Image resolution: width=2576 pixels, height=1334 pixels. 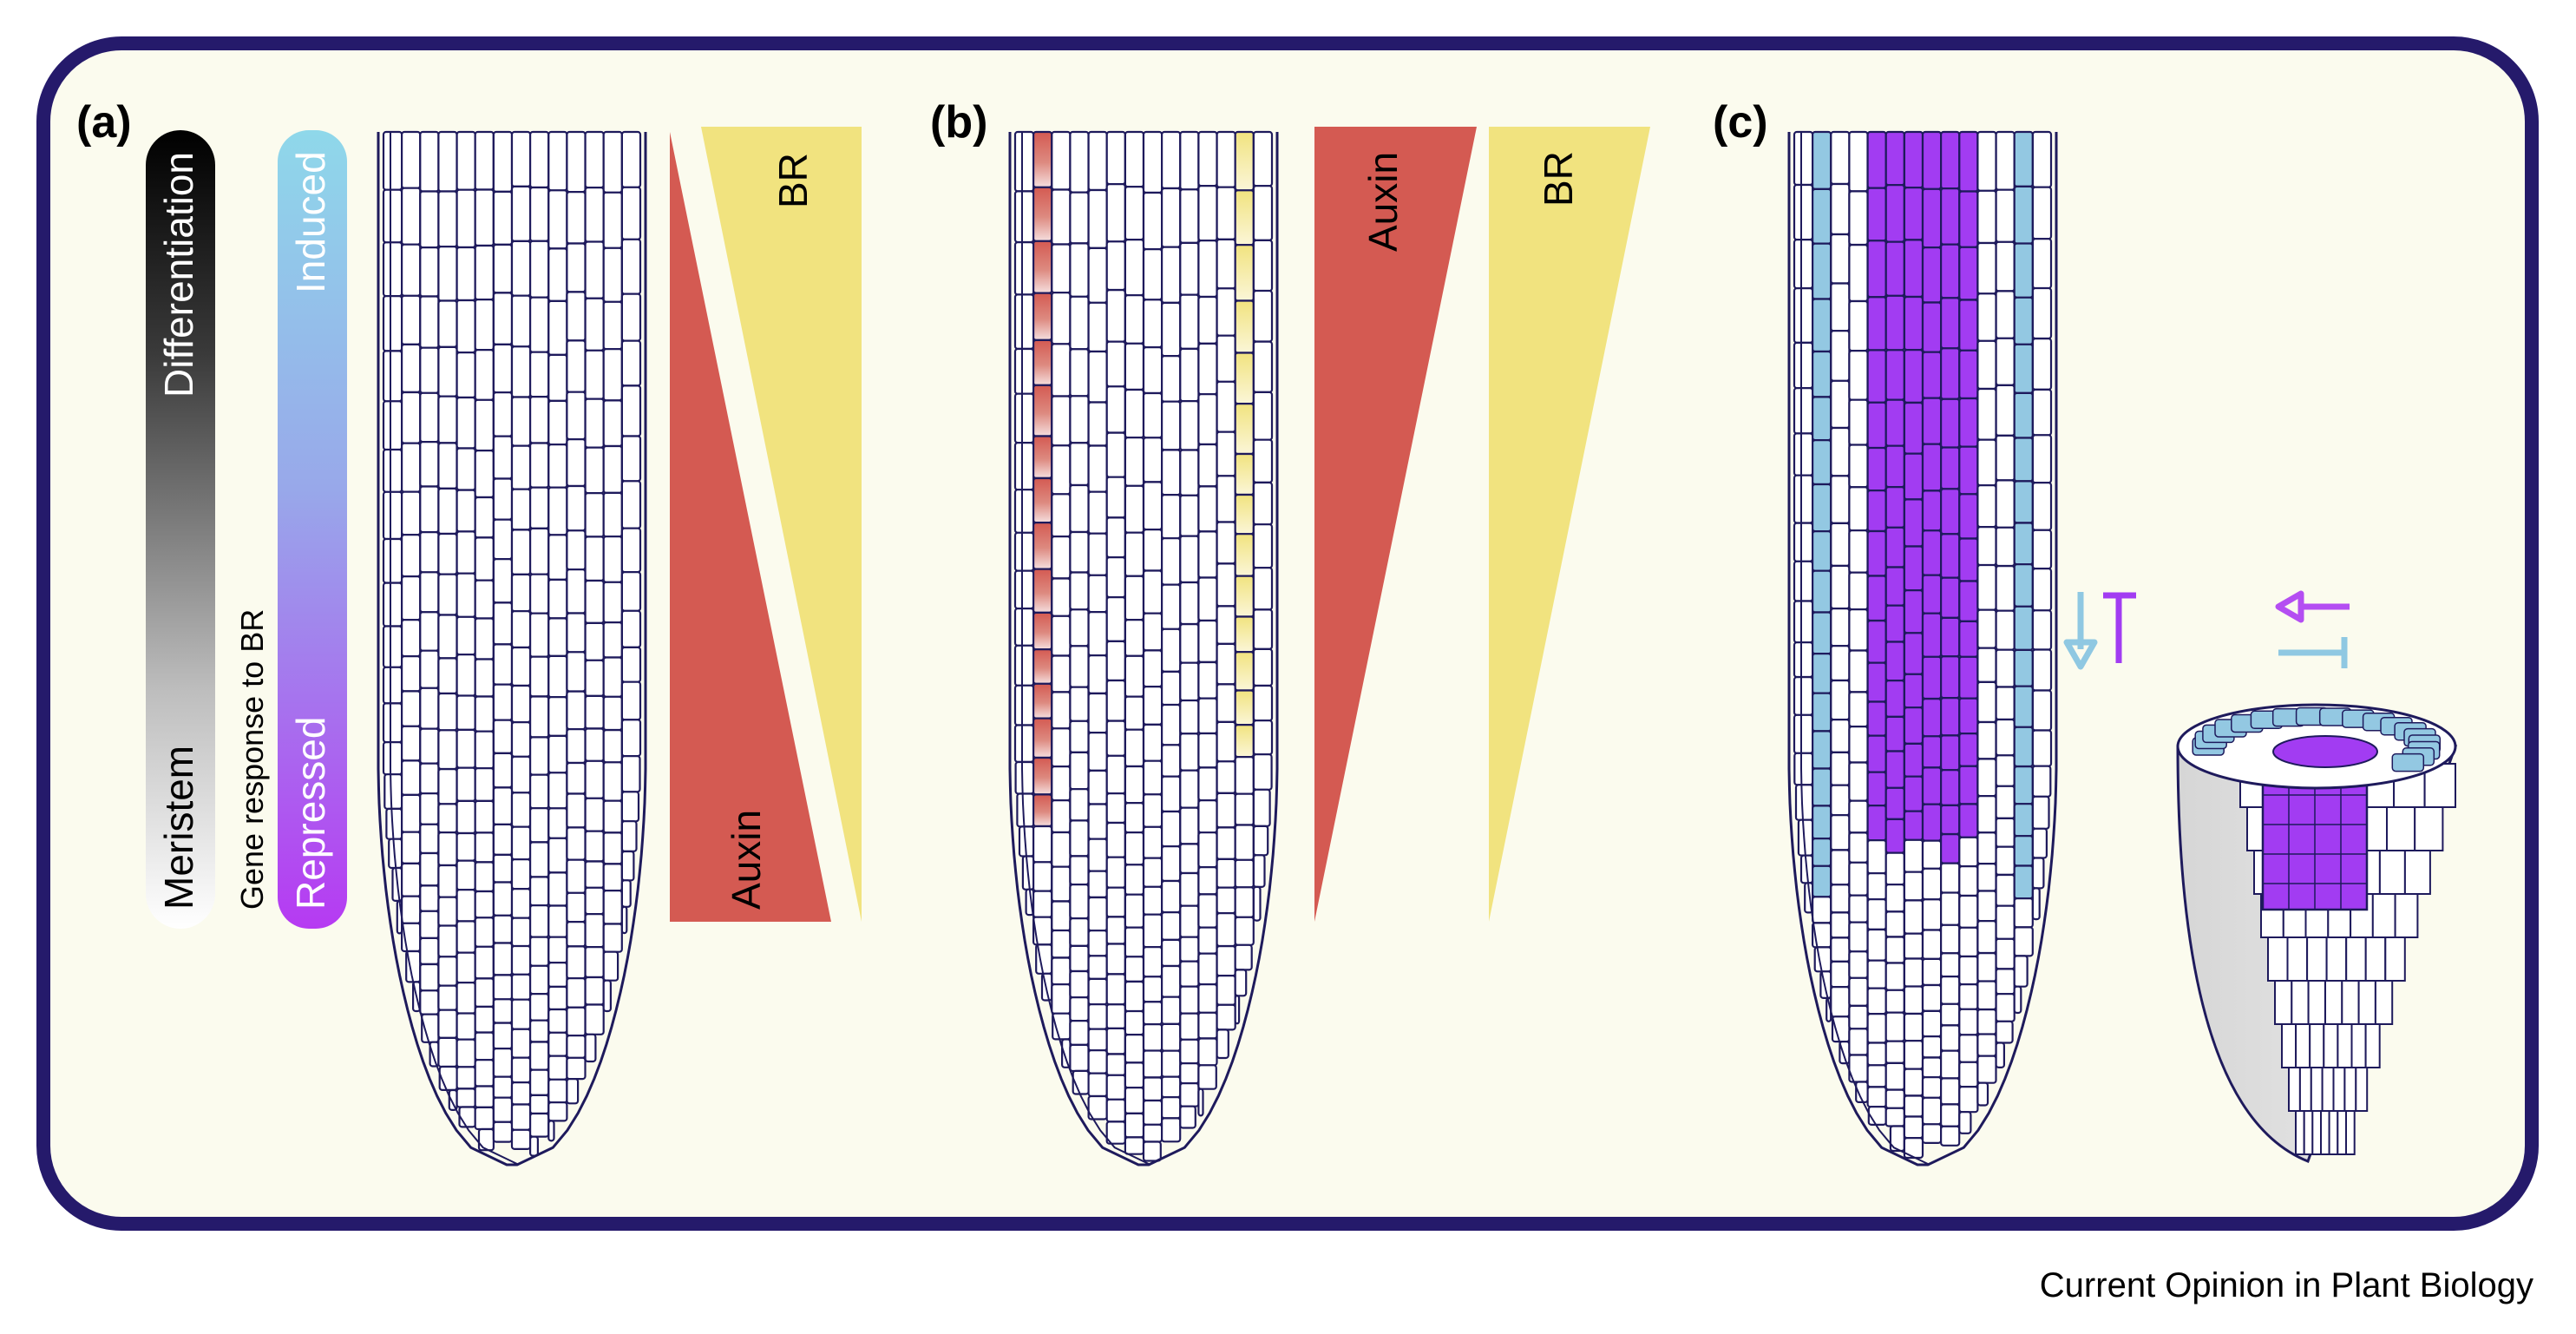 What do you see at coordinates (2119, 627) in the screenshot?
I see `purple-repression-icon` at bounding box center [2119, 627].